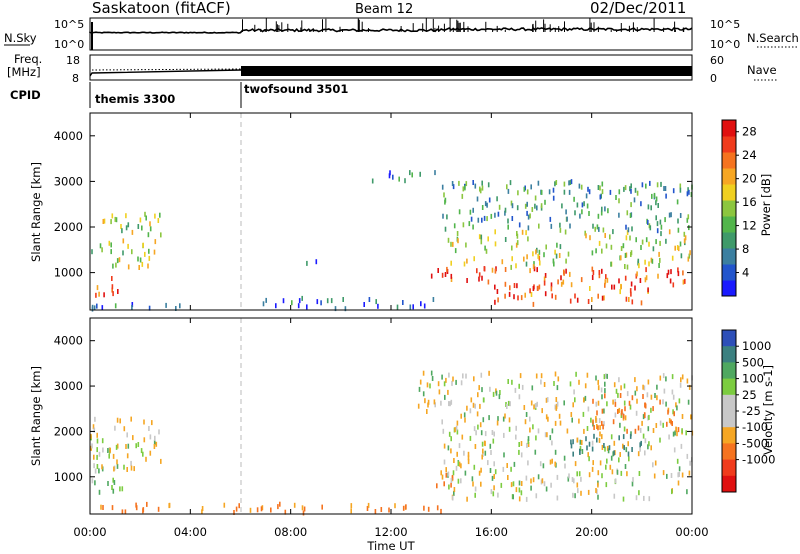 This screenshot has width=800, height=554. Describe the element at coordinates (713, 78) in the screenshot. I see `nave-tick-bottom: 0` at that location.